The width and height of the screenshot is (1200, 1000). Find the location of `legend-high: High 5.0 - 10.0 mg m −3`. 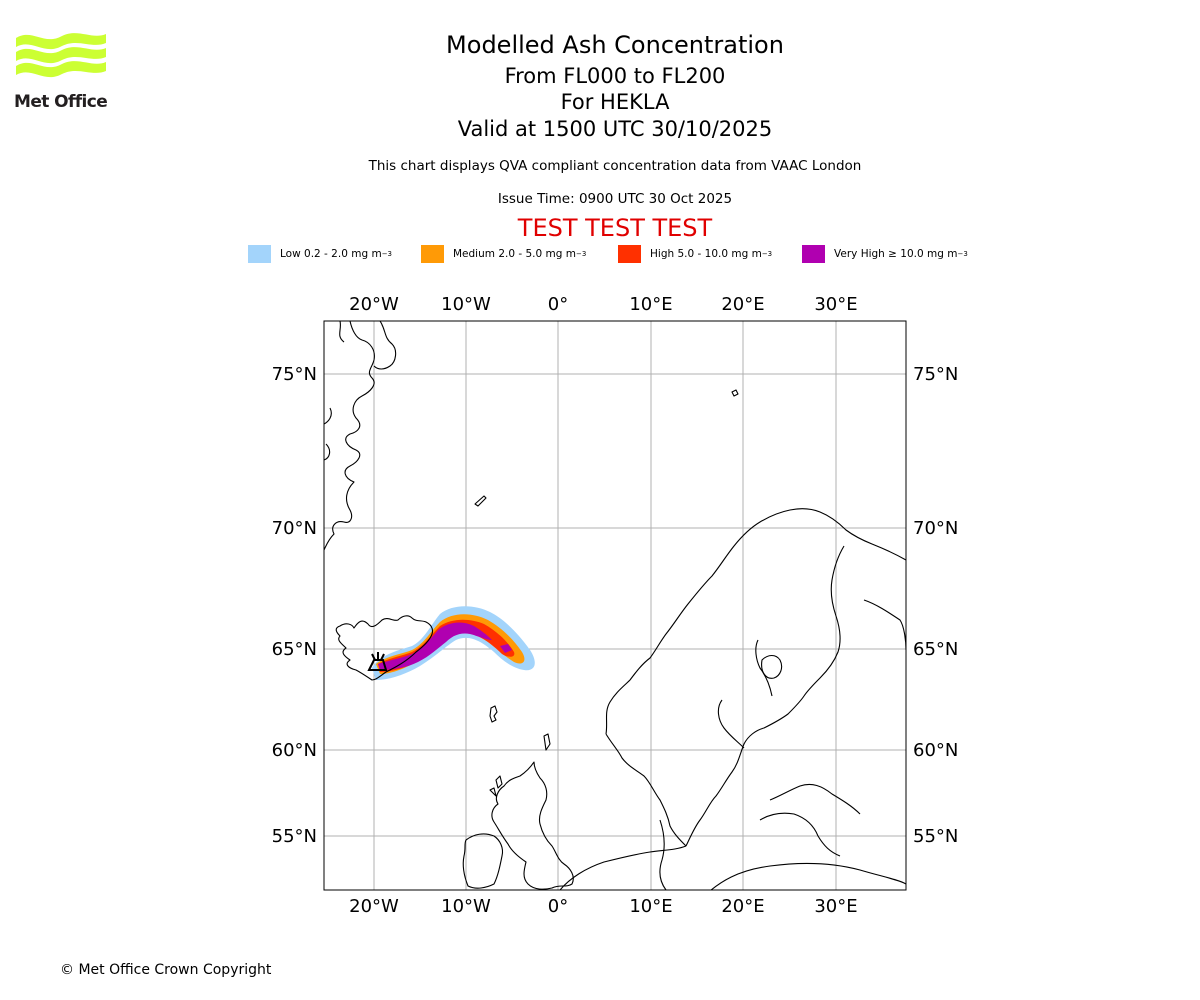

legend-high: High 5.0 - 10.0 mg m −3 is located at coordinates (695, 254).